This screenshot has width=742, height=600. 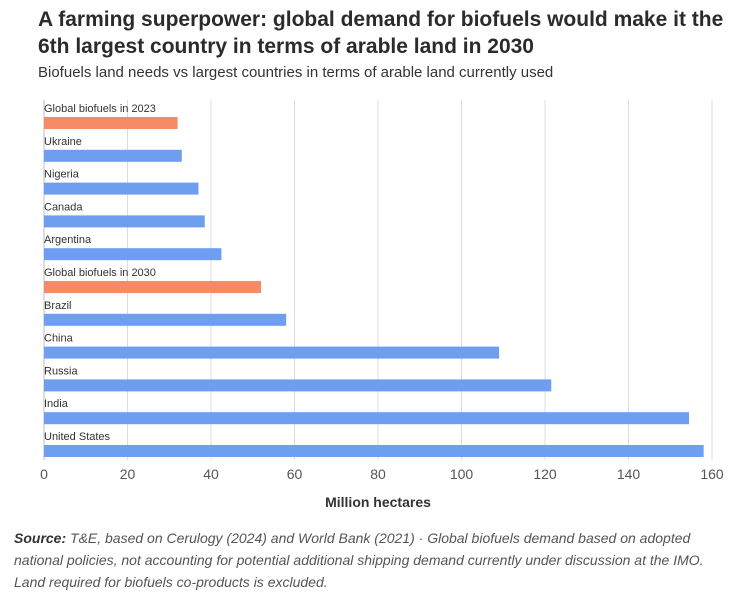 What do you see at coordinates (62, 175) in the screenshot?
I see `category-label: Nigeria` at bounding box center [62, 175].